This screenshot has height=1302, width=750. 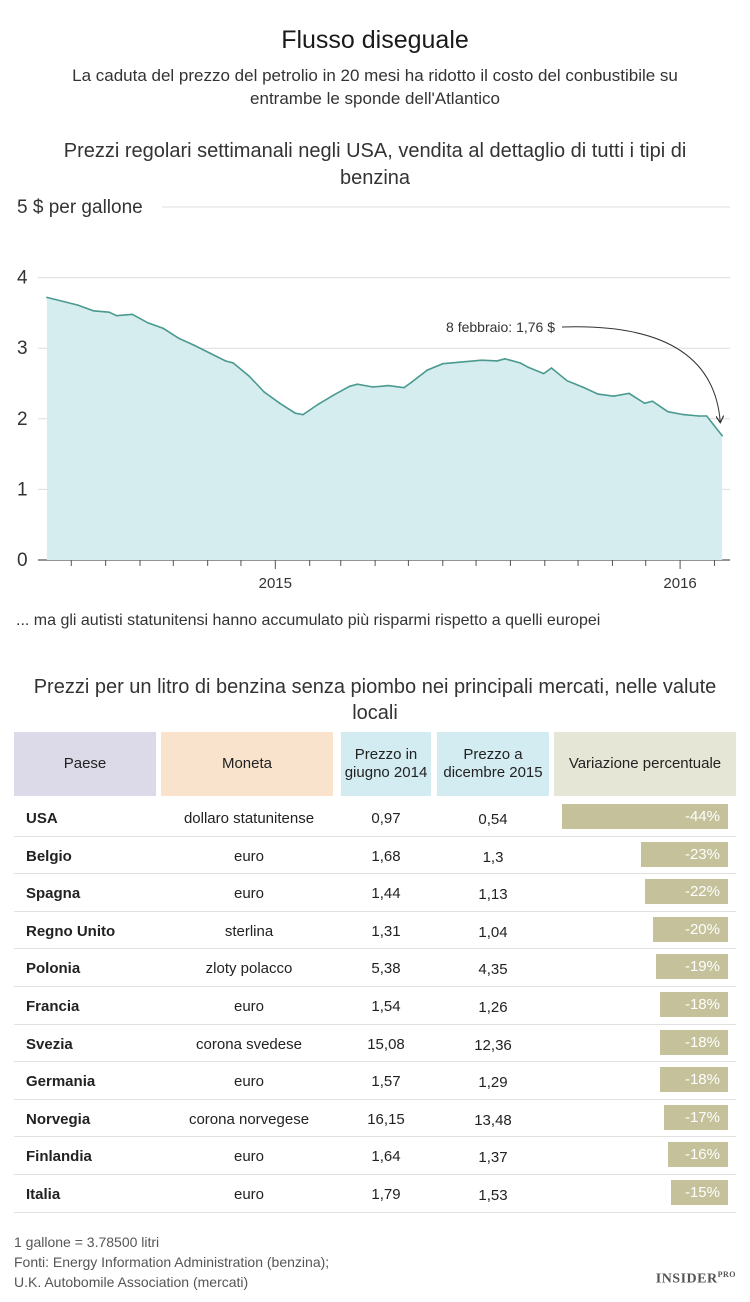 I want to click on variation-label: -19%, so click(x=702, y=967).